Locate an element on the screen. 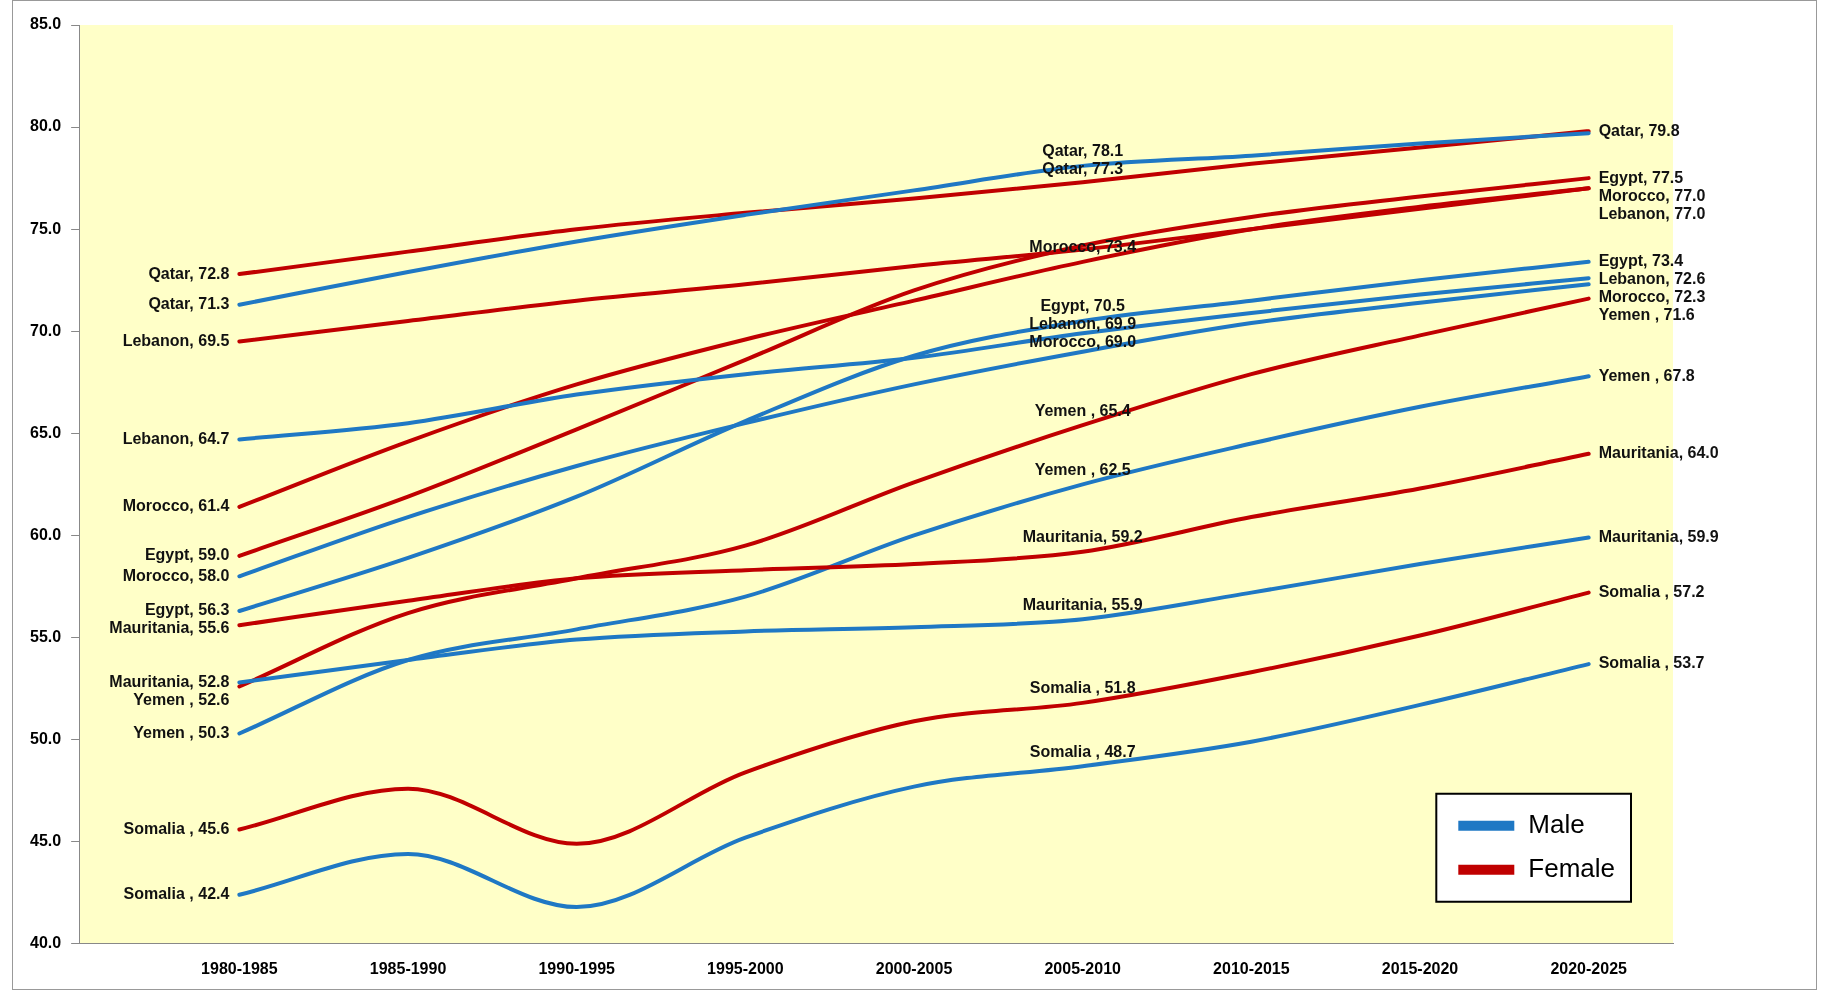 The height and width of the screenshot is (993, 1823). annotation: Morocco, 61.4 is located at coordinates (176, 506).